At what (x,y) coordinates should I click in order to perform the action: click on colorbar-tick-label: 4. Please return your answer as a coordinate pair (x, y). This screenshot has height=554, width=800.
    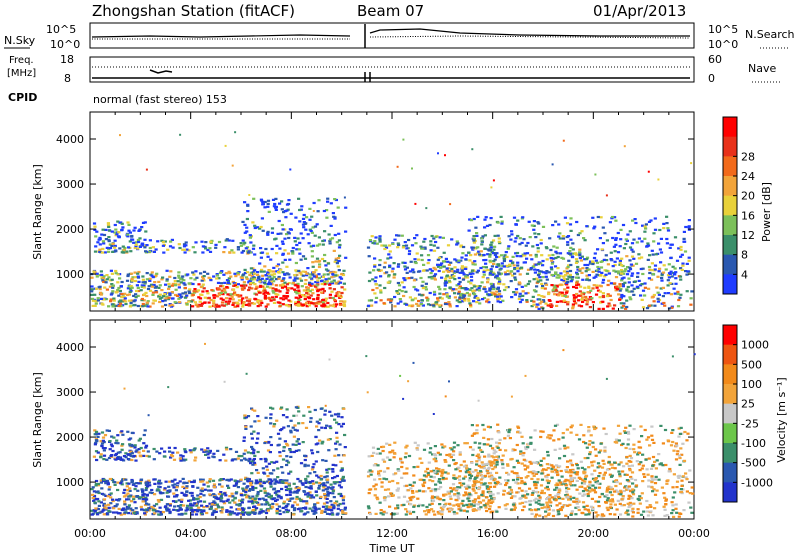
    Looking at the image, I should click on (744, 274).